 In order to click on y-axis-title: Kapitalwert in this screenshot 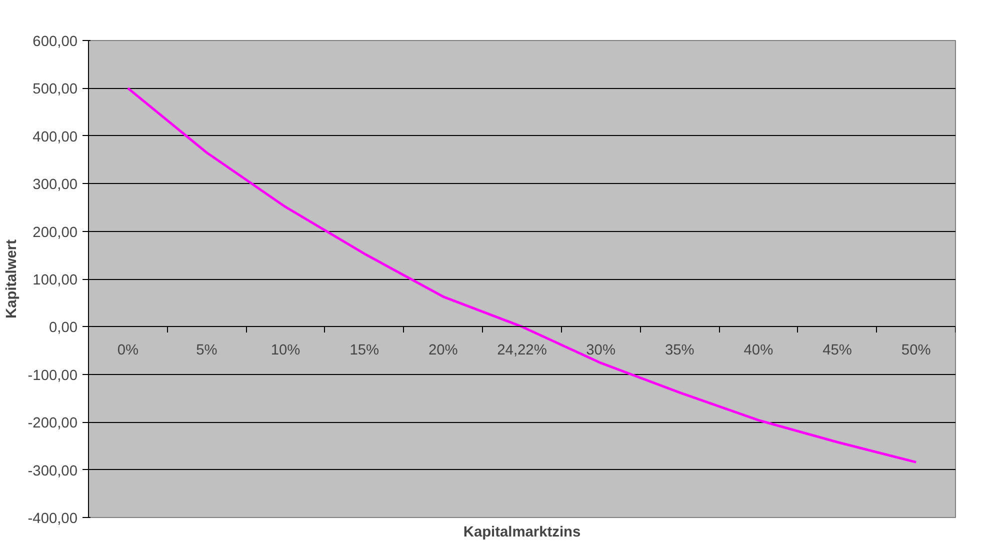, I will do `click(12, 278)`.